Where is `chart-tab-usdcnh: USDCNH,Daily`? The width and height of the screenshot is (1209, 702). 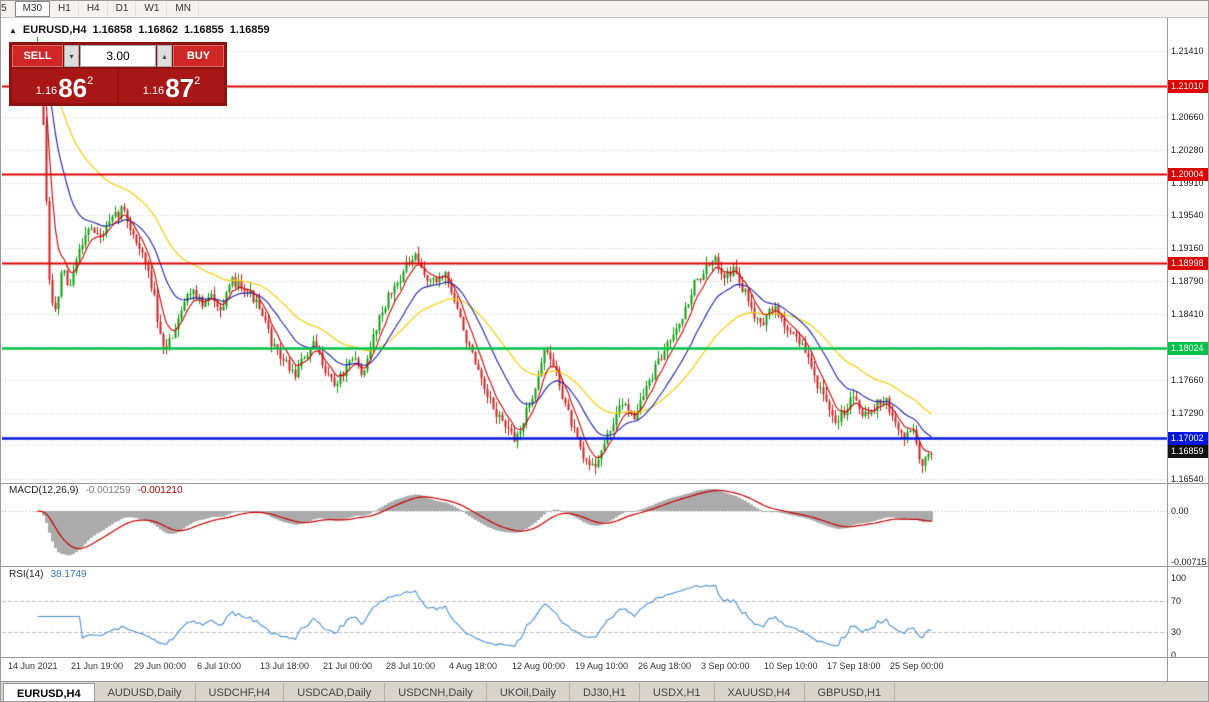
chart-tab-usdcnh: USDCNH,Daily is located at coordinates (436, 692).